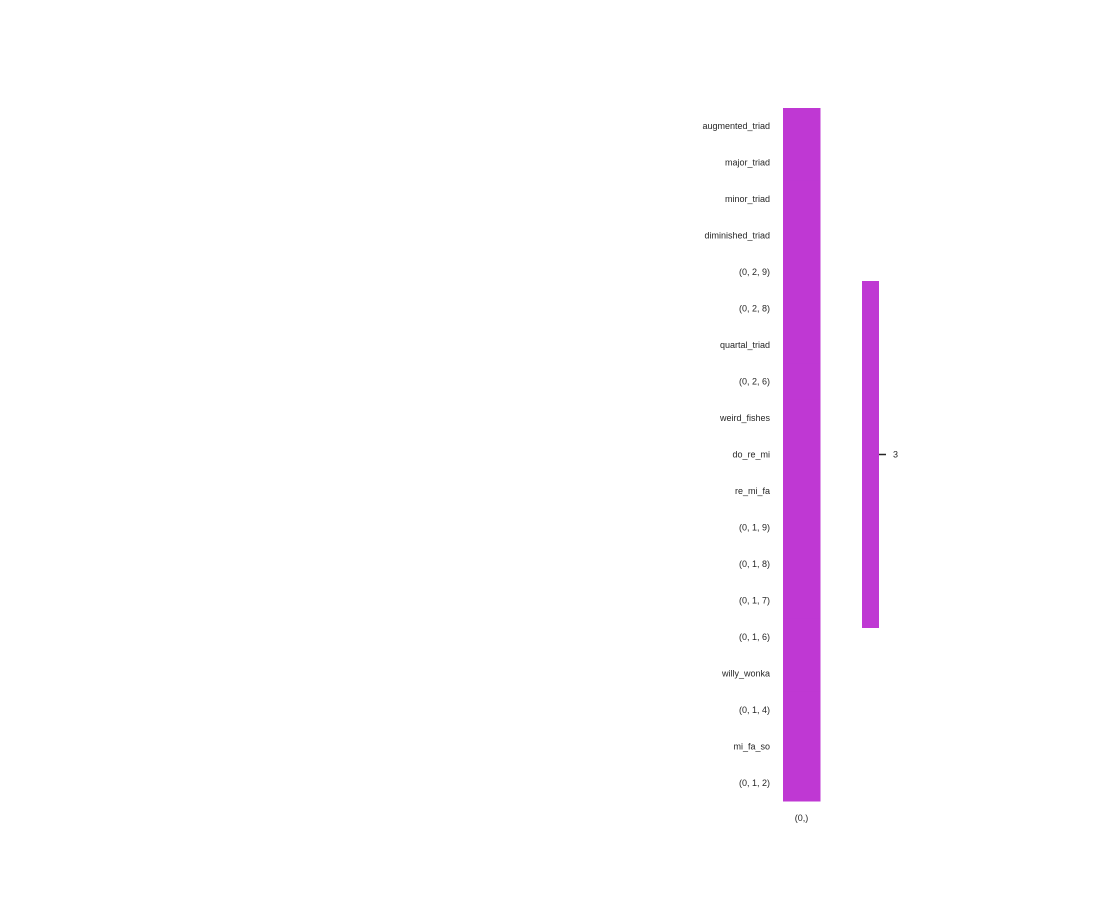 Image resolution: width=1100 pixels, height=900 pixels. What do you see at coordinates (895, 455) in the screenshot?
I see `colorbar-tick-label: 3` at bounding box center [895, 455].